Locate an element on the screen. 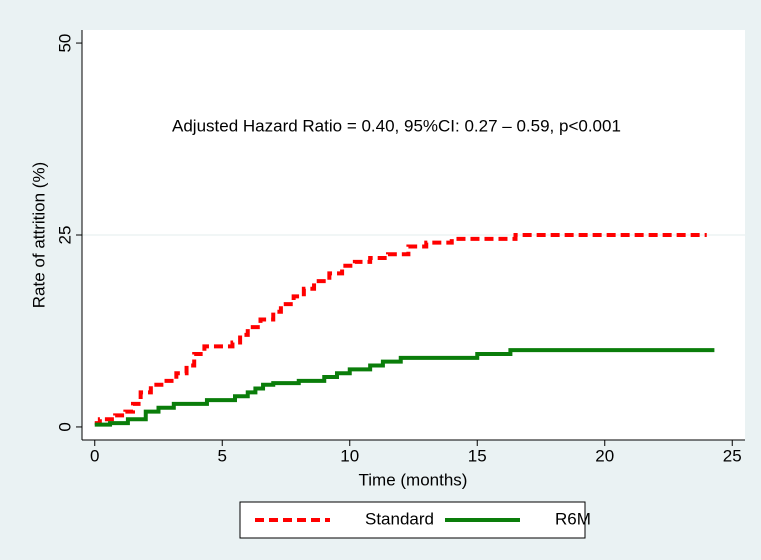  x-axis-label: Time (months) is located at coordinates (413, 479).